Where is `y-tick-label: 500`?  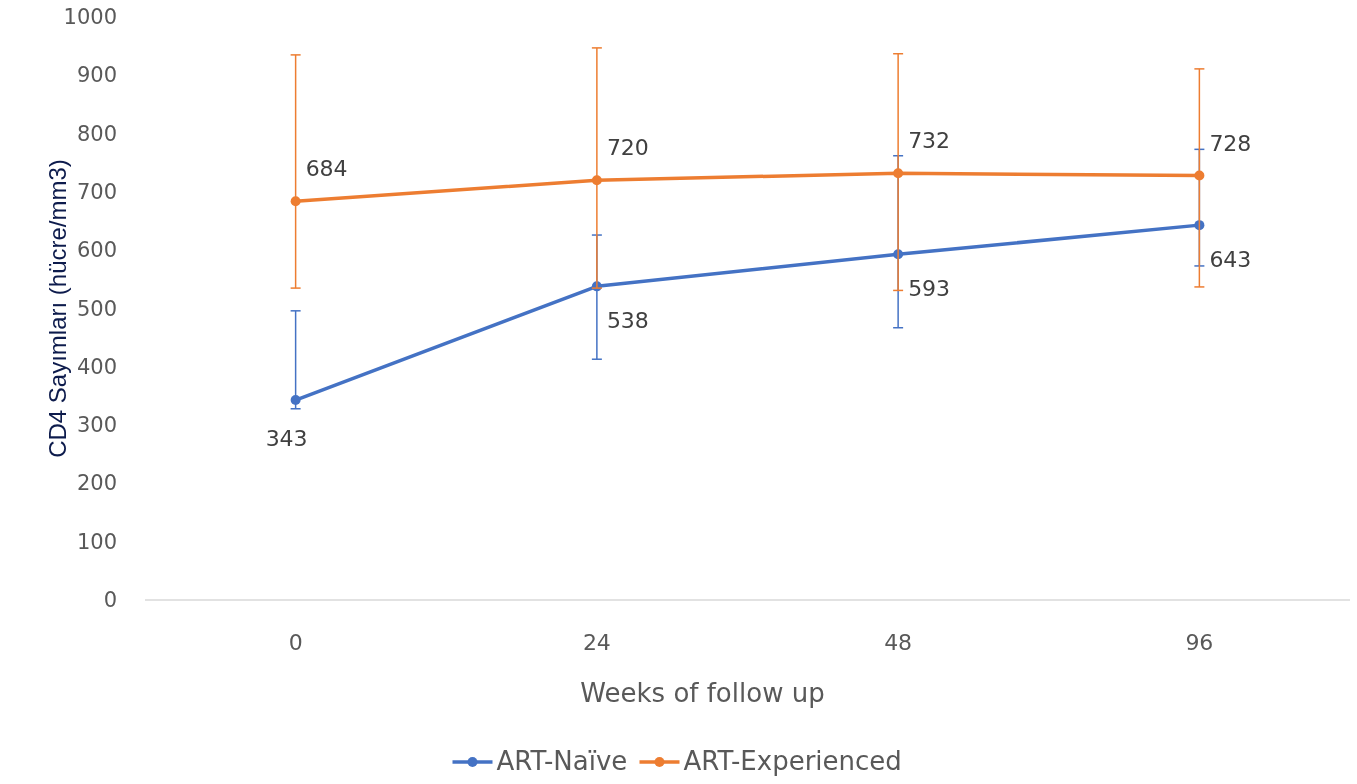 y-tick-label: 500 is located at coordinates (96, 308).